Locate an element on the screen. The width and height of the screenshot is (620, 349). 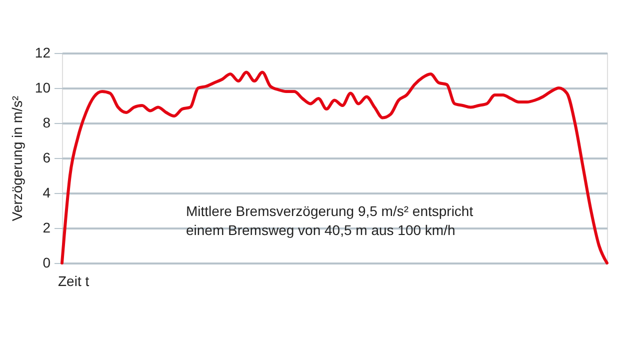
y-tick-label: 2 is located at coordinates (46, 228).